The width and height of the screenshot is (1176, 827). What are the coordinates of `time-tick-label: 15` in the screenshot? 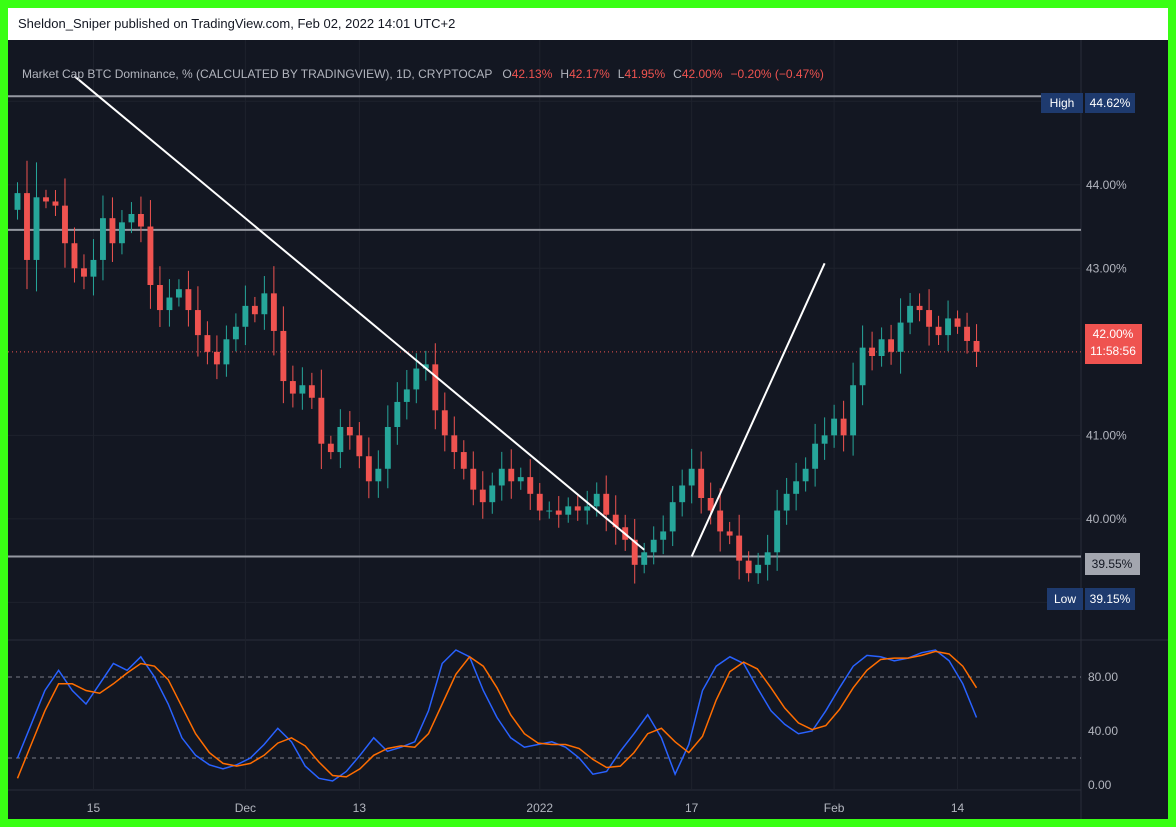 It's located at (94, 808).